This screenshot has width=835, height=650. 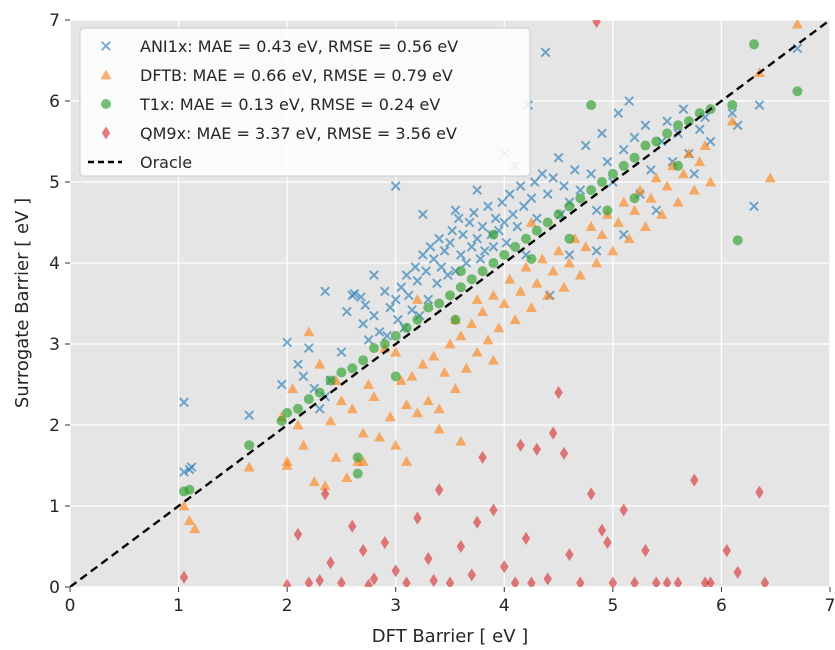 What do you see at coordinates (305, 102) in the screenshot?
I see `legend-box` at bounding box center [305, 102].